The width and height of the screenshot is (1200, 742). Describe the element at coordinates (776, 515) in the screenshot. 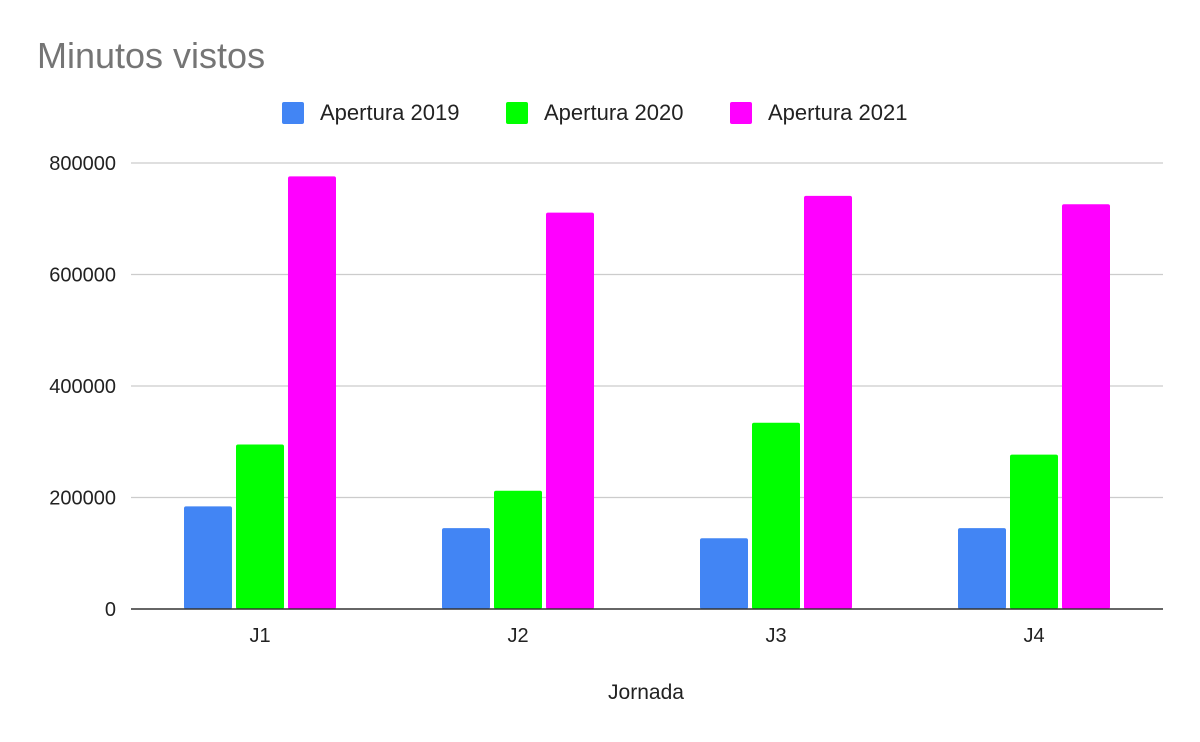

I see `bar-apertura-2020-j3` at that location.